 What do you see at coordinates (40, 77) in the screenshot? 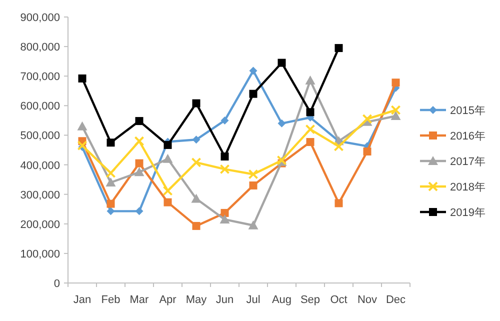
I see `y-tick-label: 700,000` at bounding box center [40, 77].